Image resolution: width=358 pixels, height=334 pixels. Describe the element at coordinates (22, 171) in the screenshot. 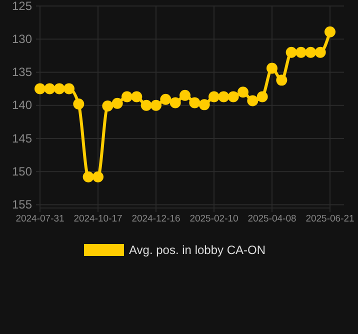

I see `y-tick-label: 150` at that location.